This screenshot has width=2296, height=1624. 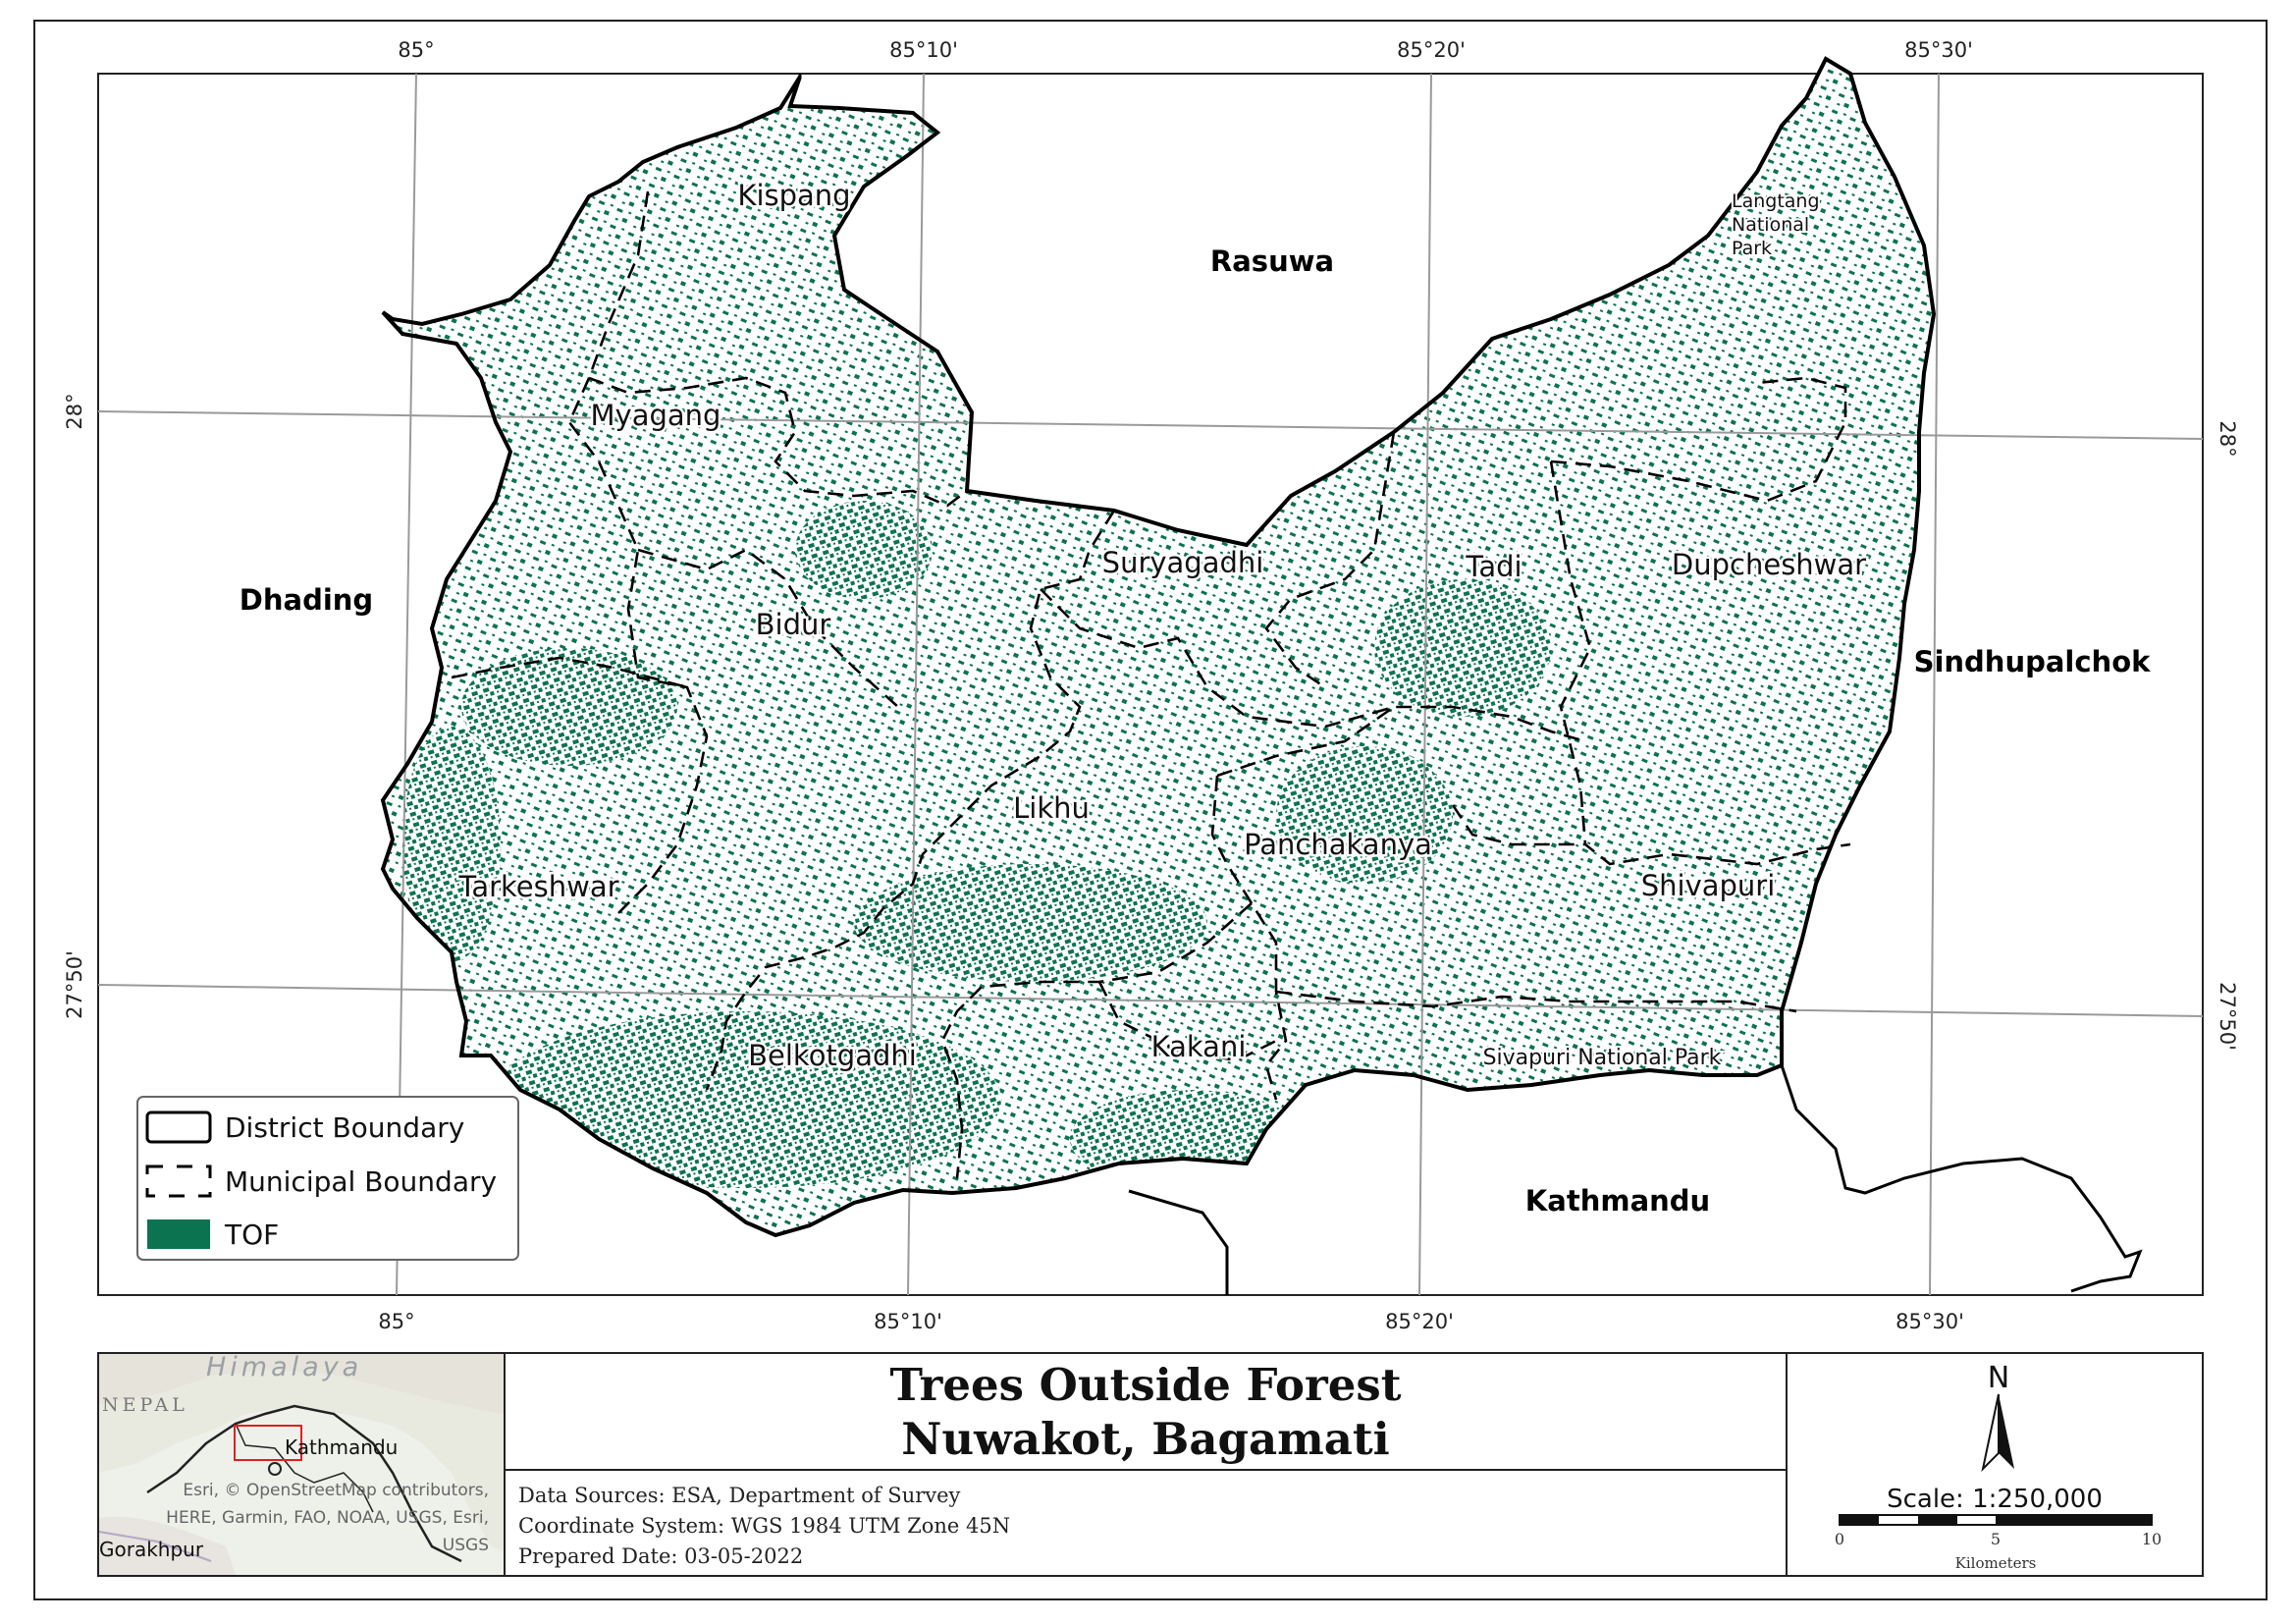 I want to click on muni-suryagadhi: Suryagadhi, so click(x=1183, y=562).